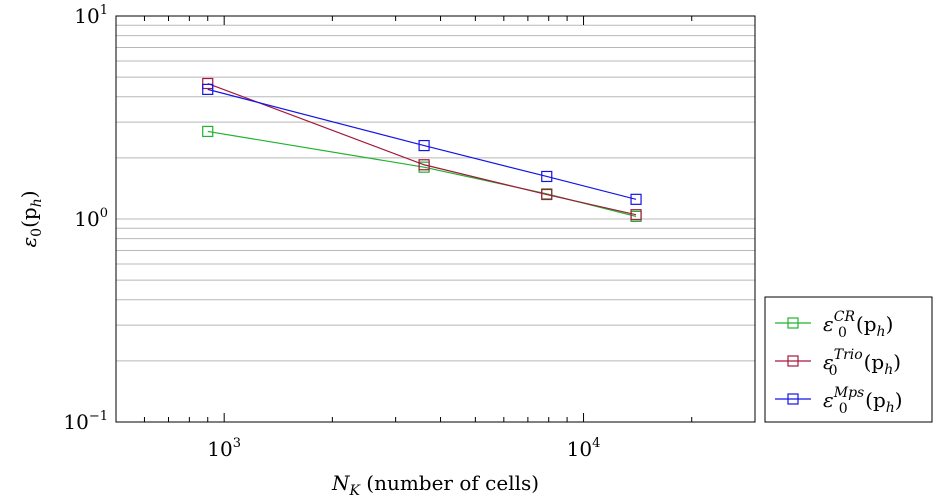 Image resolution: width=937 pixels, height=503 pixels. Describe the element at coordinates (354, 491) in the screenshot. I see `x-axis-label-subscript: K` at that location.